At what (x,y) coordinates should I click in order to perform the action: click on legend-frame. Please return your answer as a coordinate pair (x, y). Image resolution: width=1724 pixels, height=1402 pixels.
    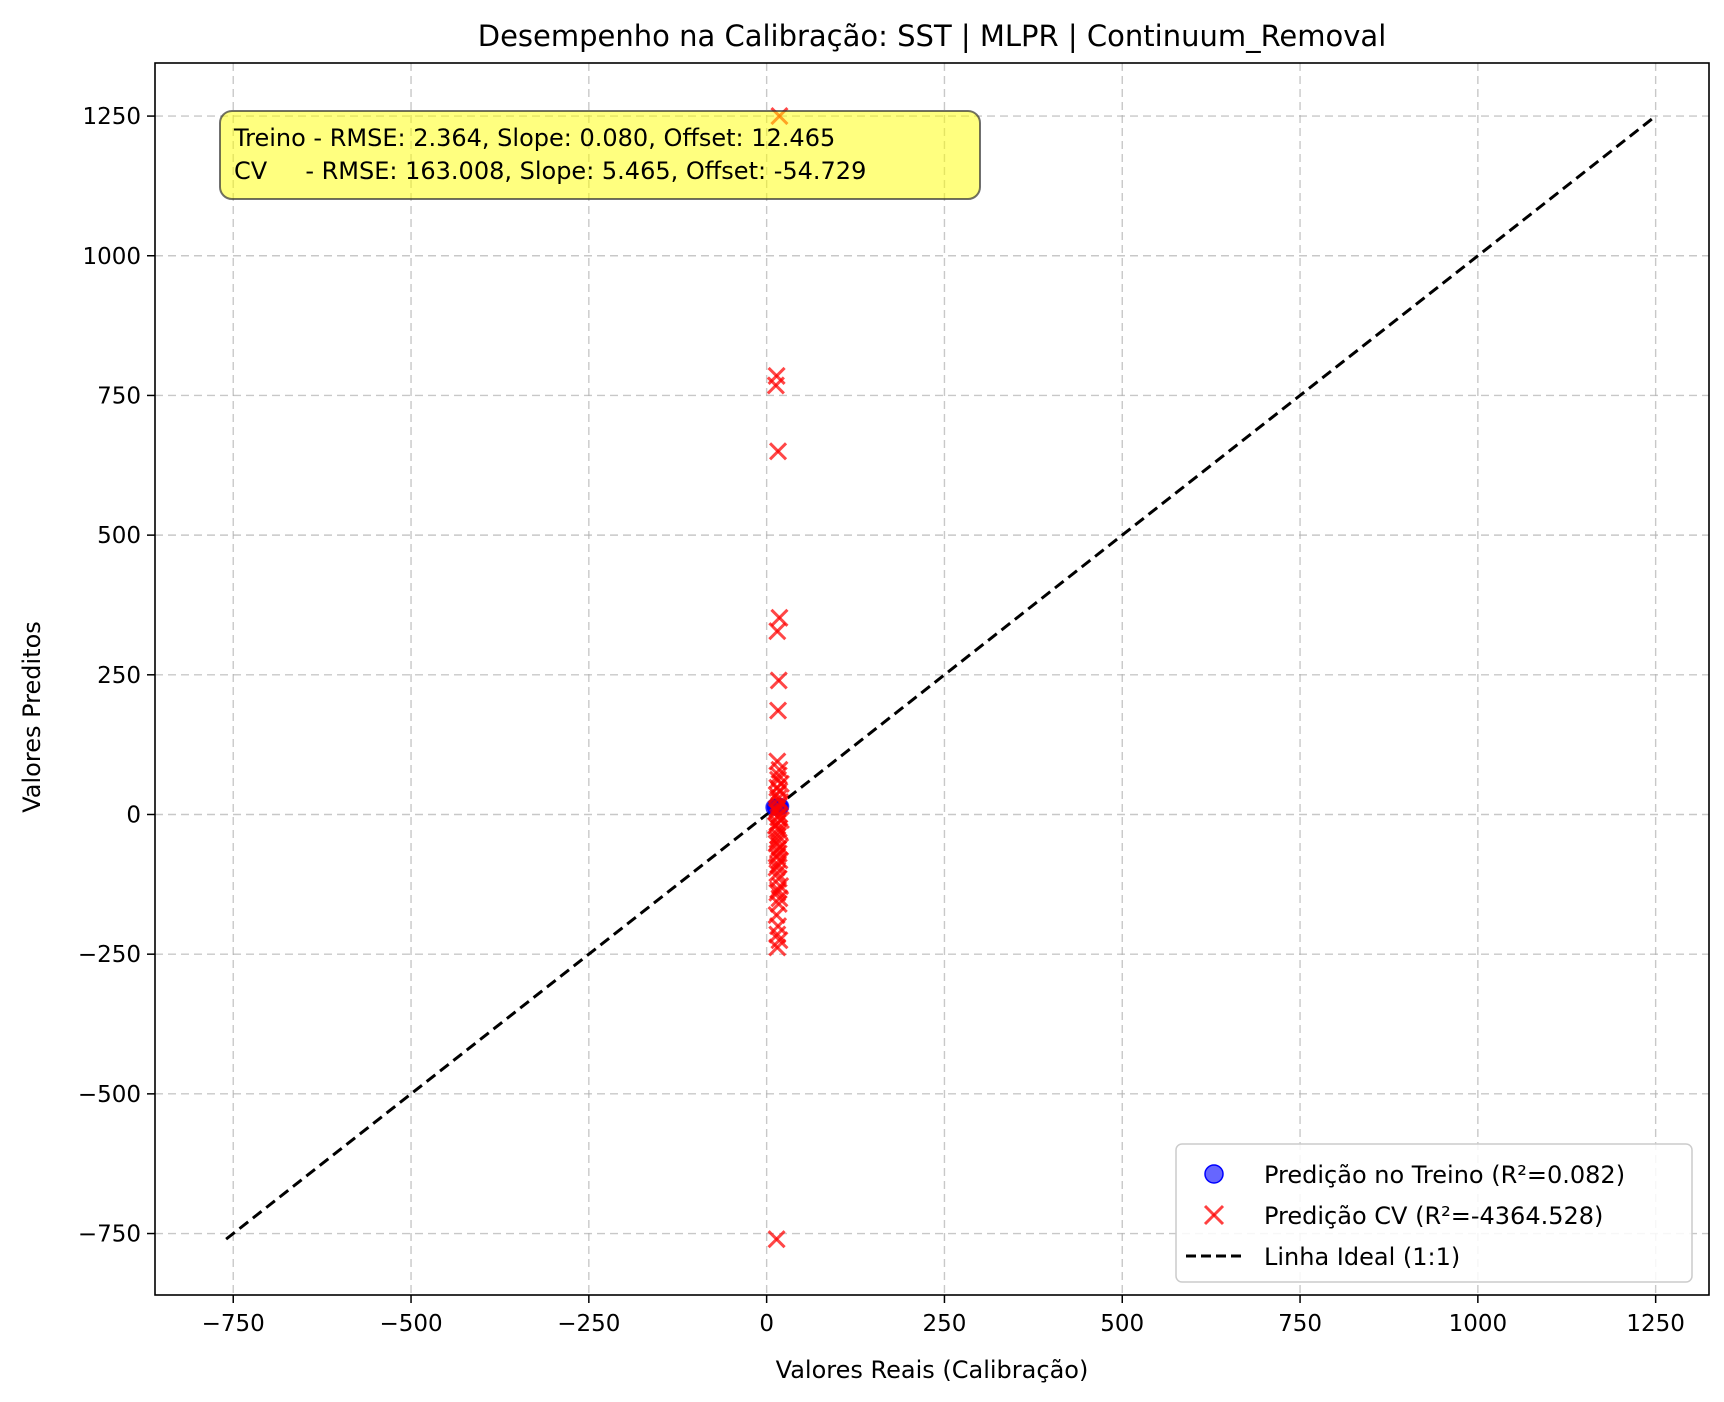
    Looking at the image, I should click on (1434, 1213).